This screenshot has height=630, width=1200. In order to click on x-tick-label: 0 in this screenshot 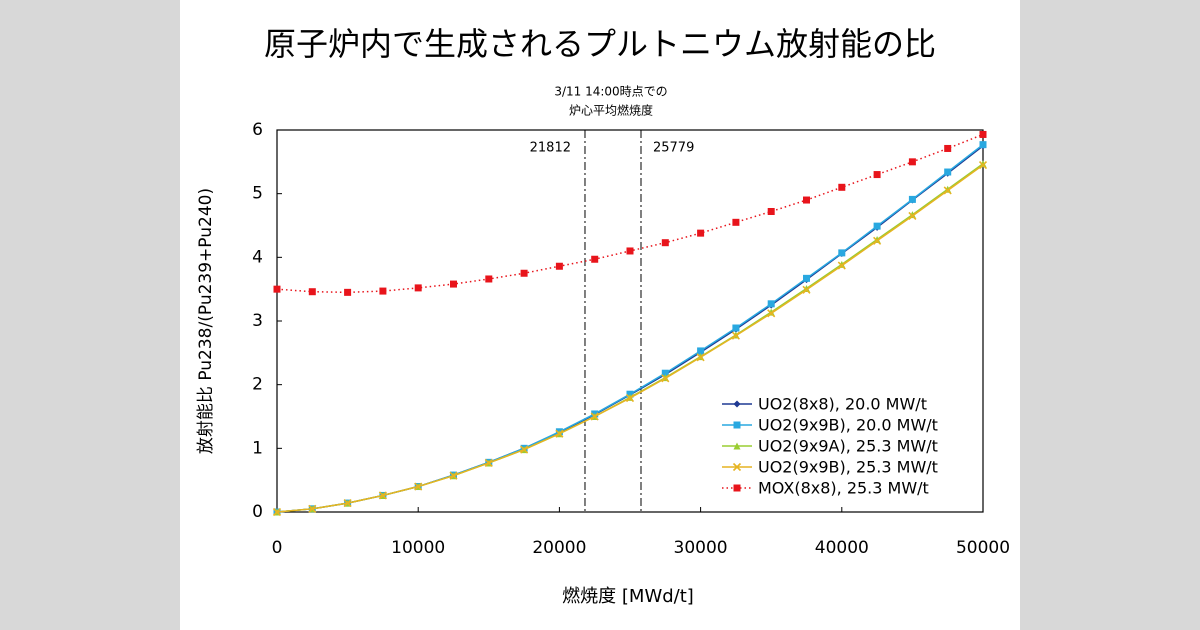, I will do `click(277, 548)`.